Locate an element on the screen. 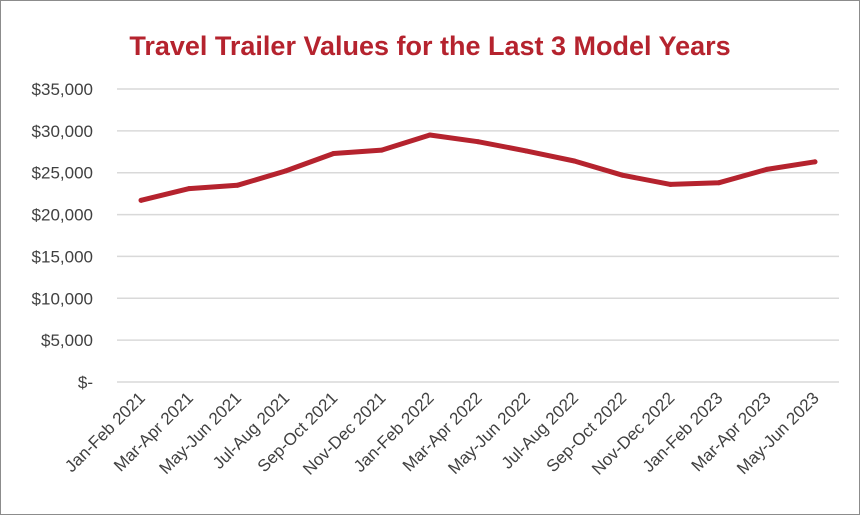 This screenshot has width=860, height=515. y-tick-label: $10,000 is located at coordinates (62, 298).